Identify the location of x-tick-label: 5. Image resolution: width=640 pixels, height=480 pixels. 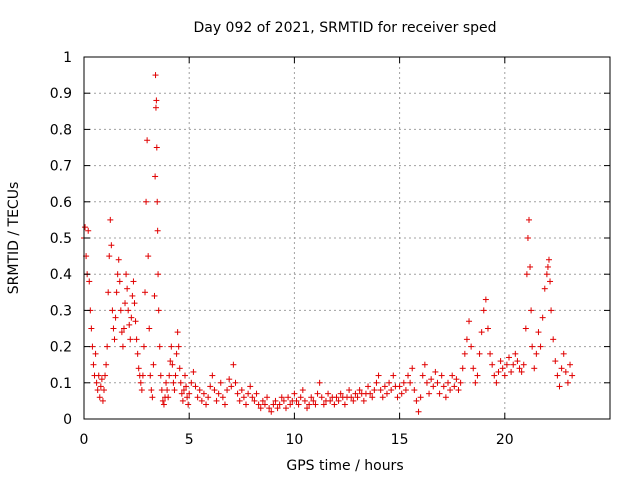
(189, 440).